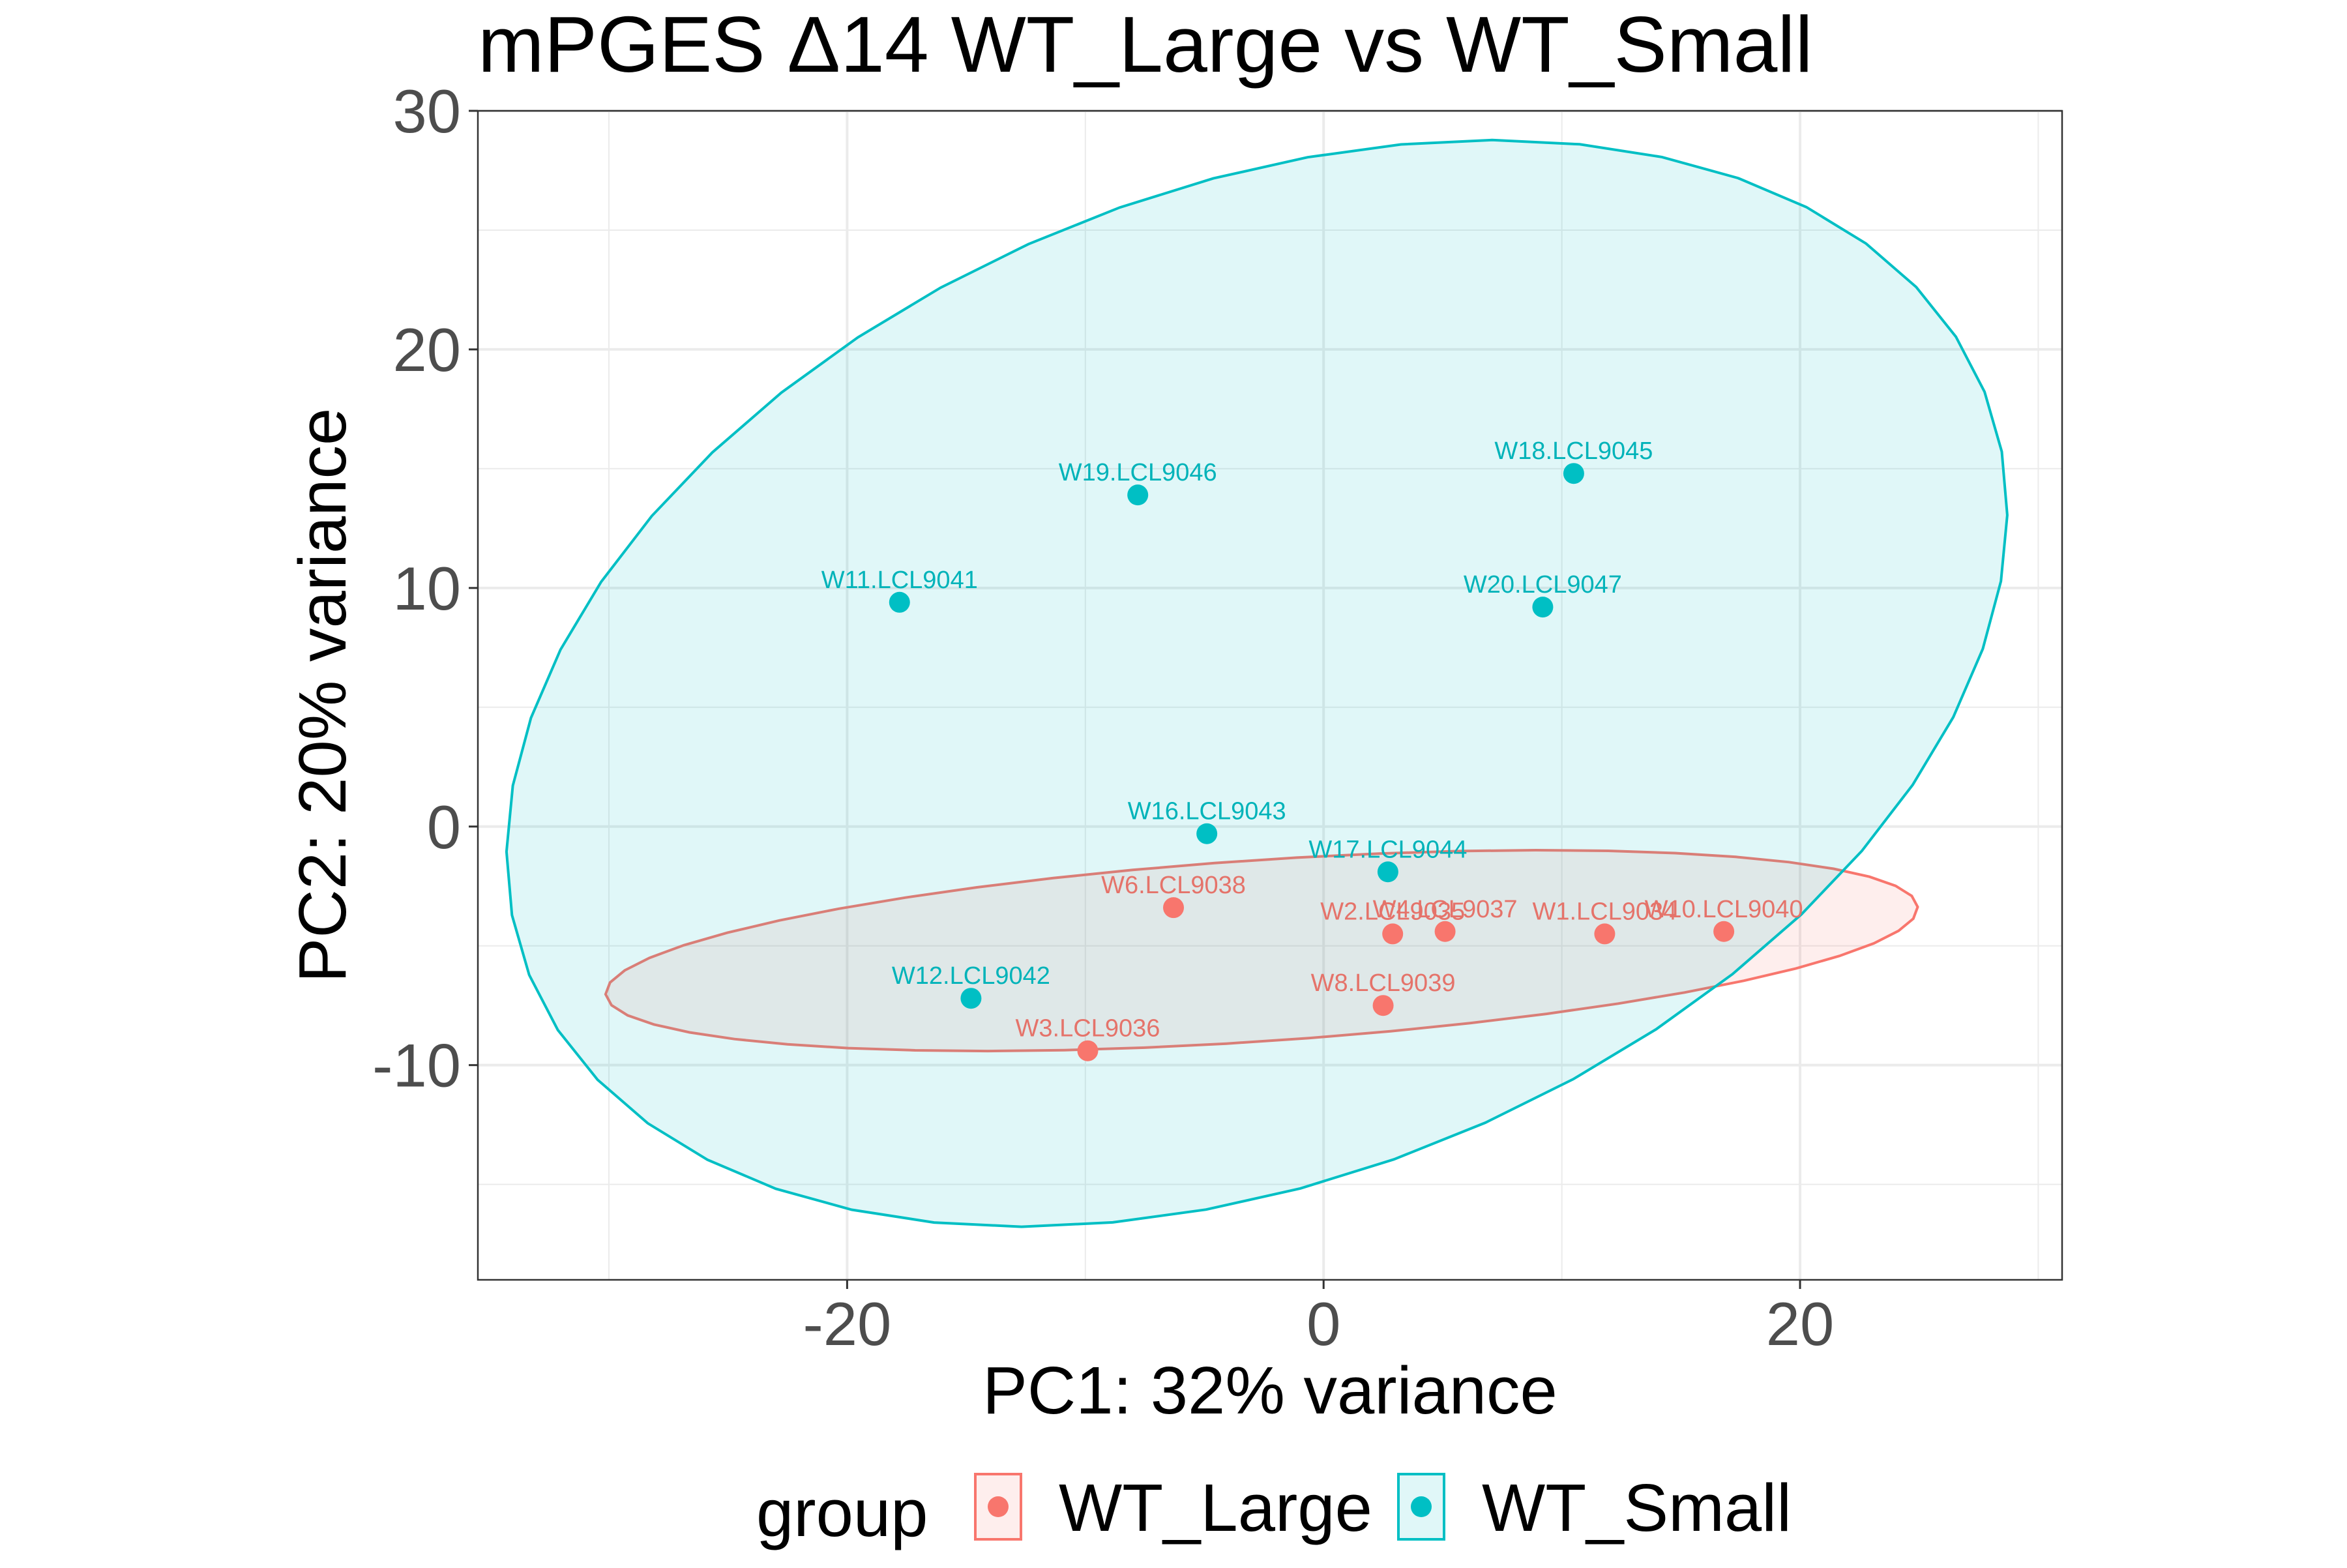 The height and width of the screenshot is (1568, 2347). I want to click on legend: group WT_Large WT_Small, so click(1274, 1510).